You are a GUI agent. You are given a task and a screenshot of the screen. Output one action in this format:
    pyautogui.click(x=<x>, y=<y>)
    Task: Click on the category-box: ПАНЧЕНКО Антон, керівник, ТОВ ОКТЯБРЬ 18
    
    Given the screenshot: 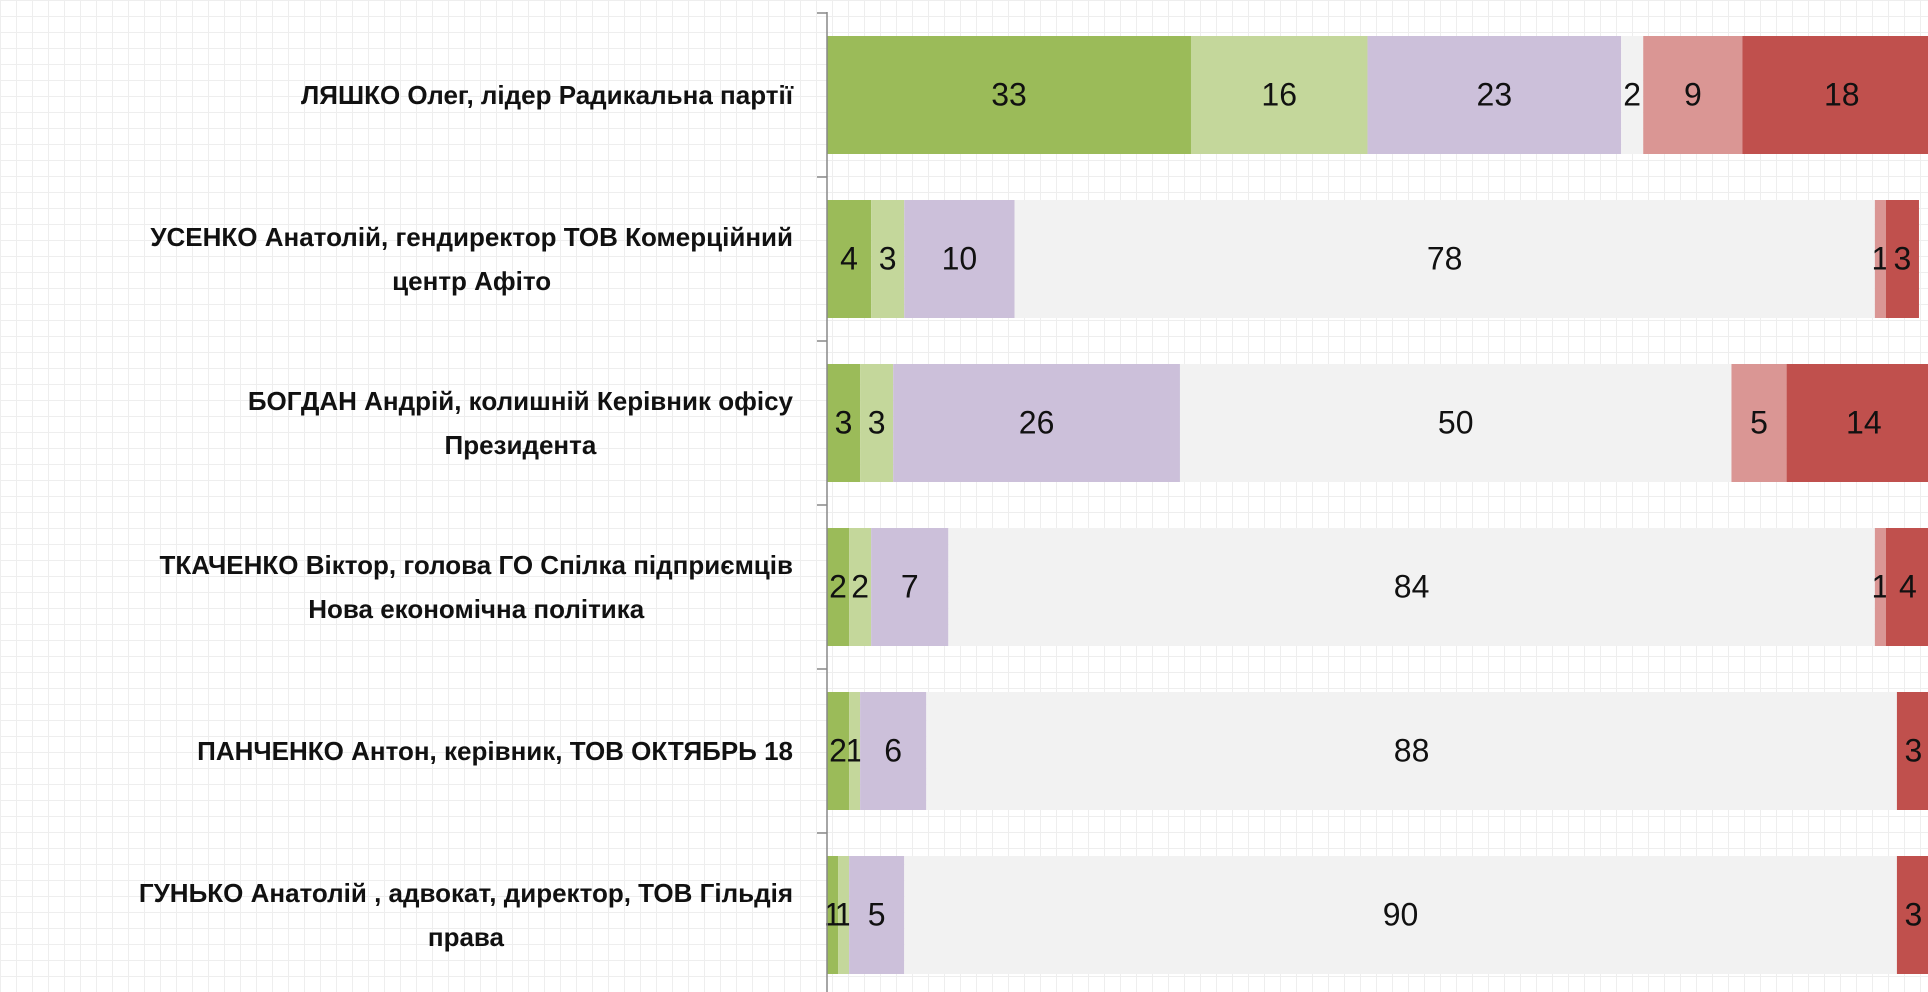 What is the action you would take?
    pyautogui.click(x=396, y=751)
    